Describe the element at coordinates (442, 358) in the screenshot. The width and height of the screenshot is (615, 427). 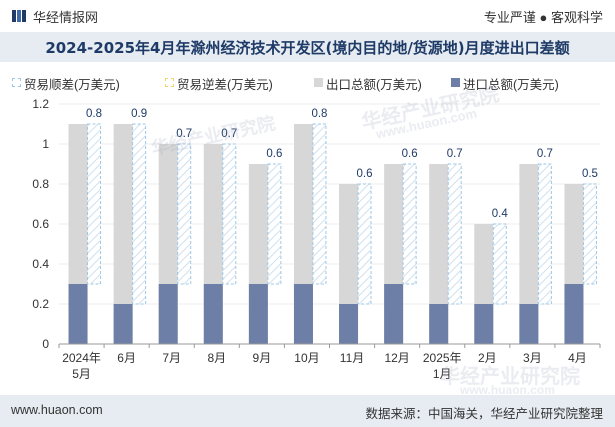
I see `x-tick-label: 2025年` at that location.